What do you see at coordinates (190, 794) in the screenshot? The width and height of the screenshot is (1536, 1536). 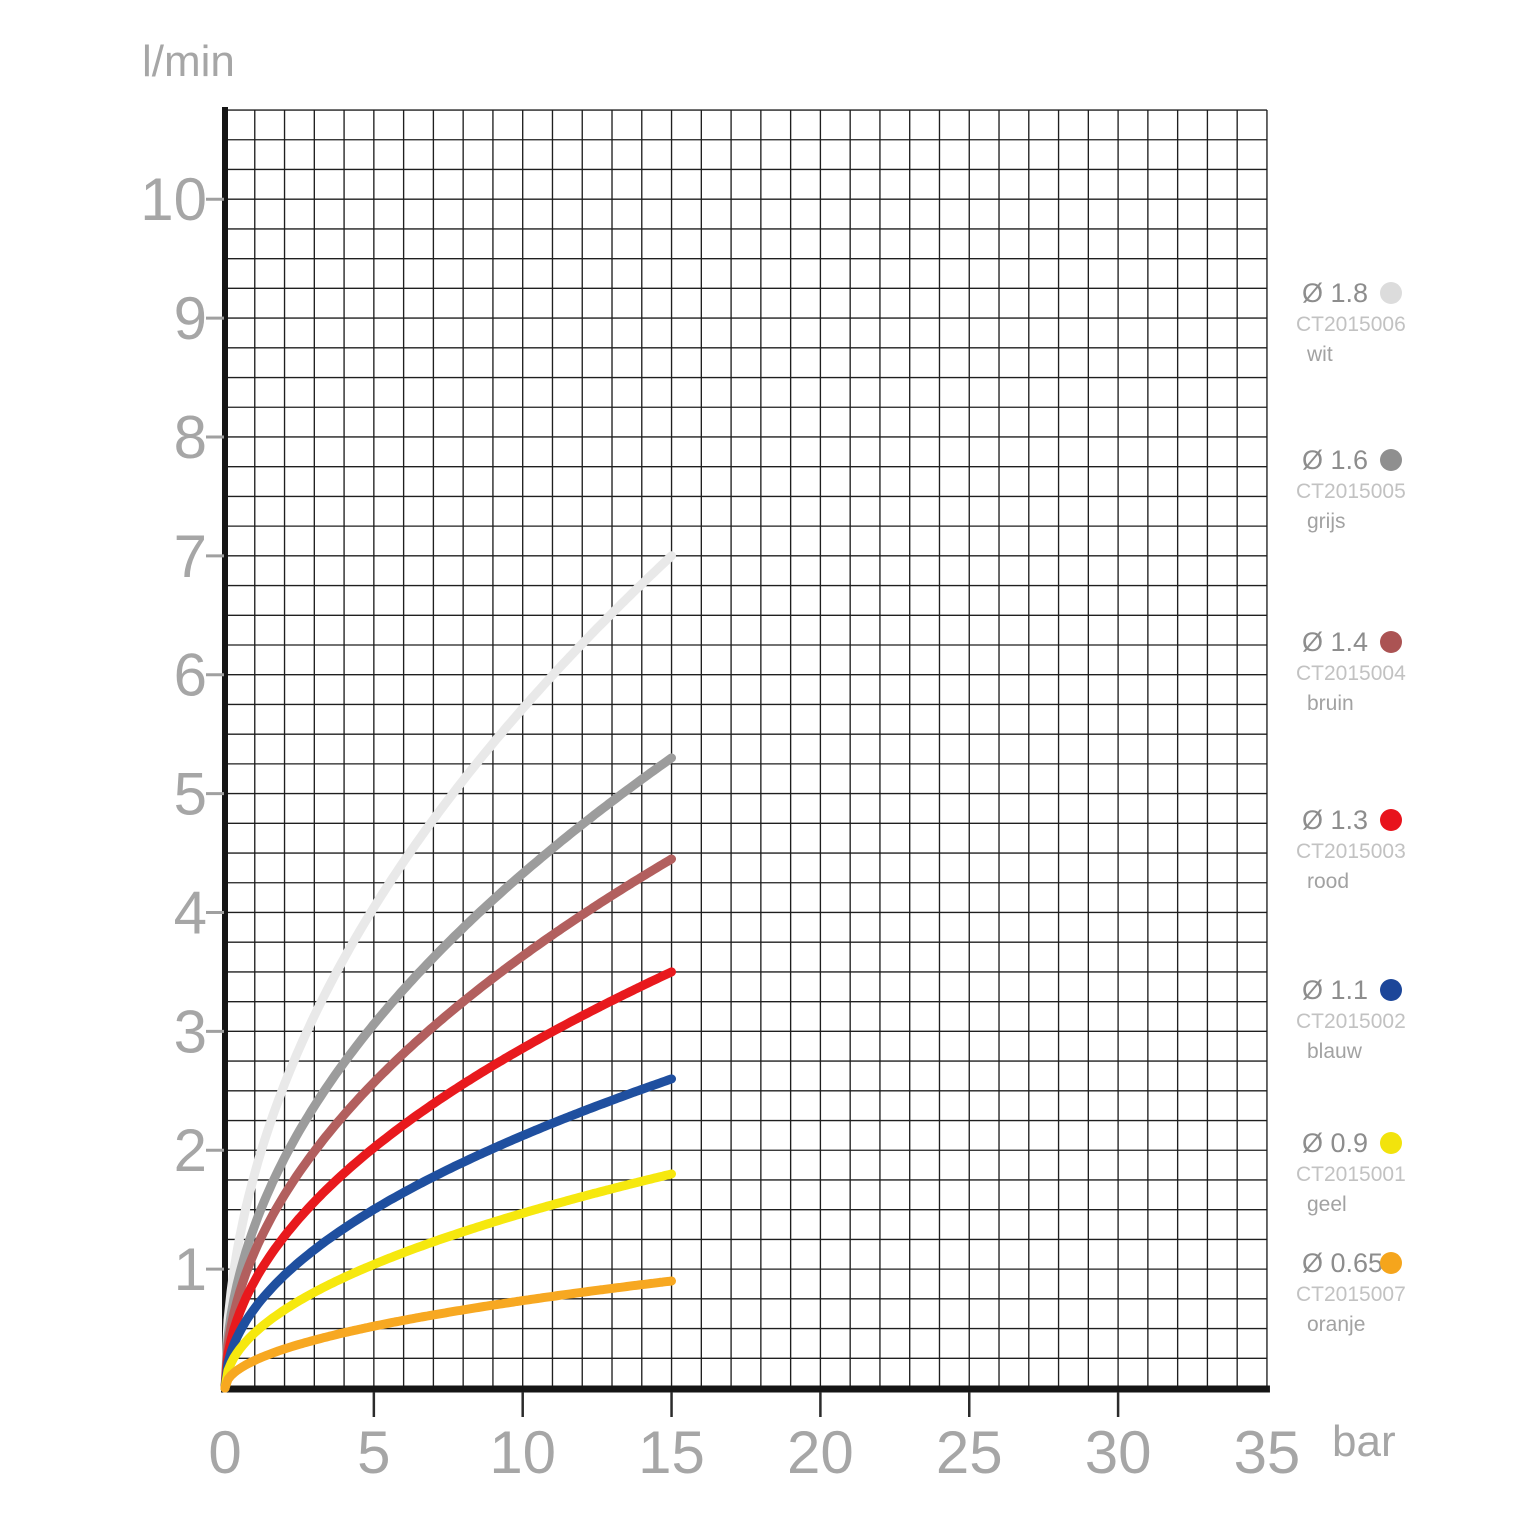 I see `y-tick-label: 5` at bounding box center [190, 794].